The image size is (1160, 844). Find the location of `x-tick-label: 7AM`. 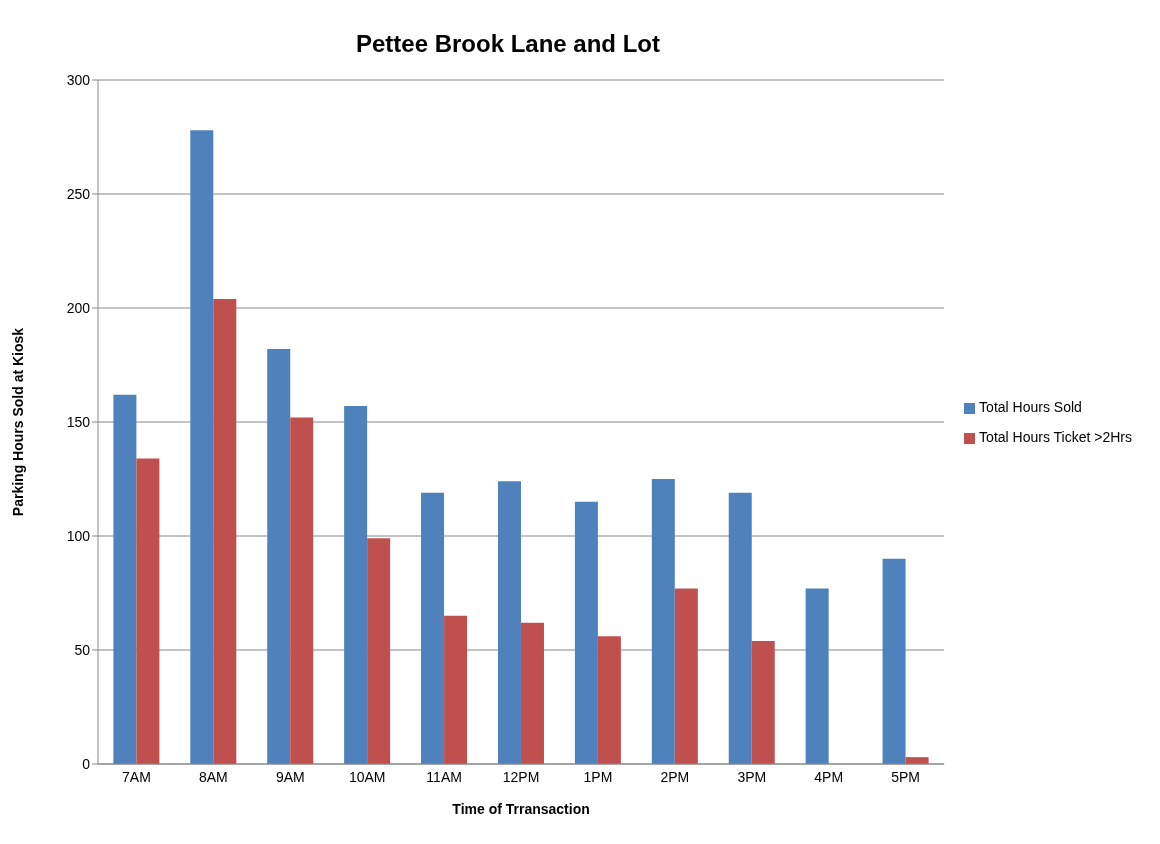

x-tick-label: 7AM is located at coordinates (136, 776).